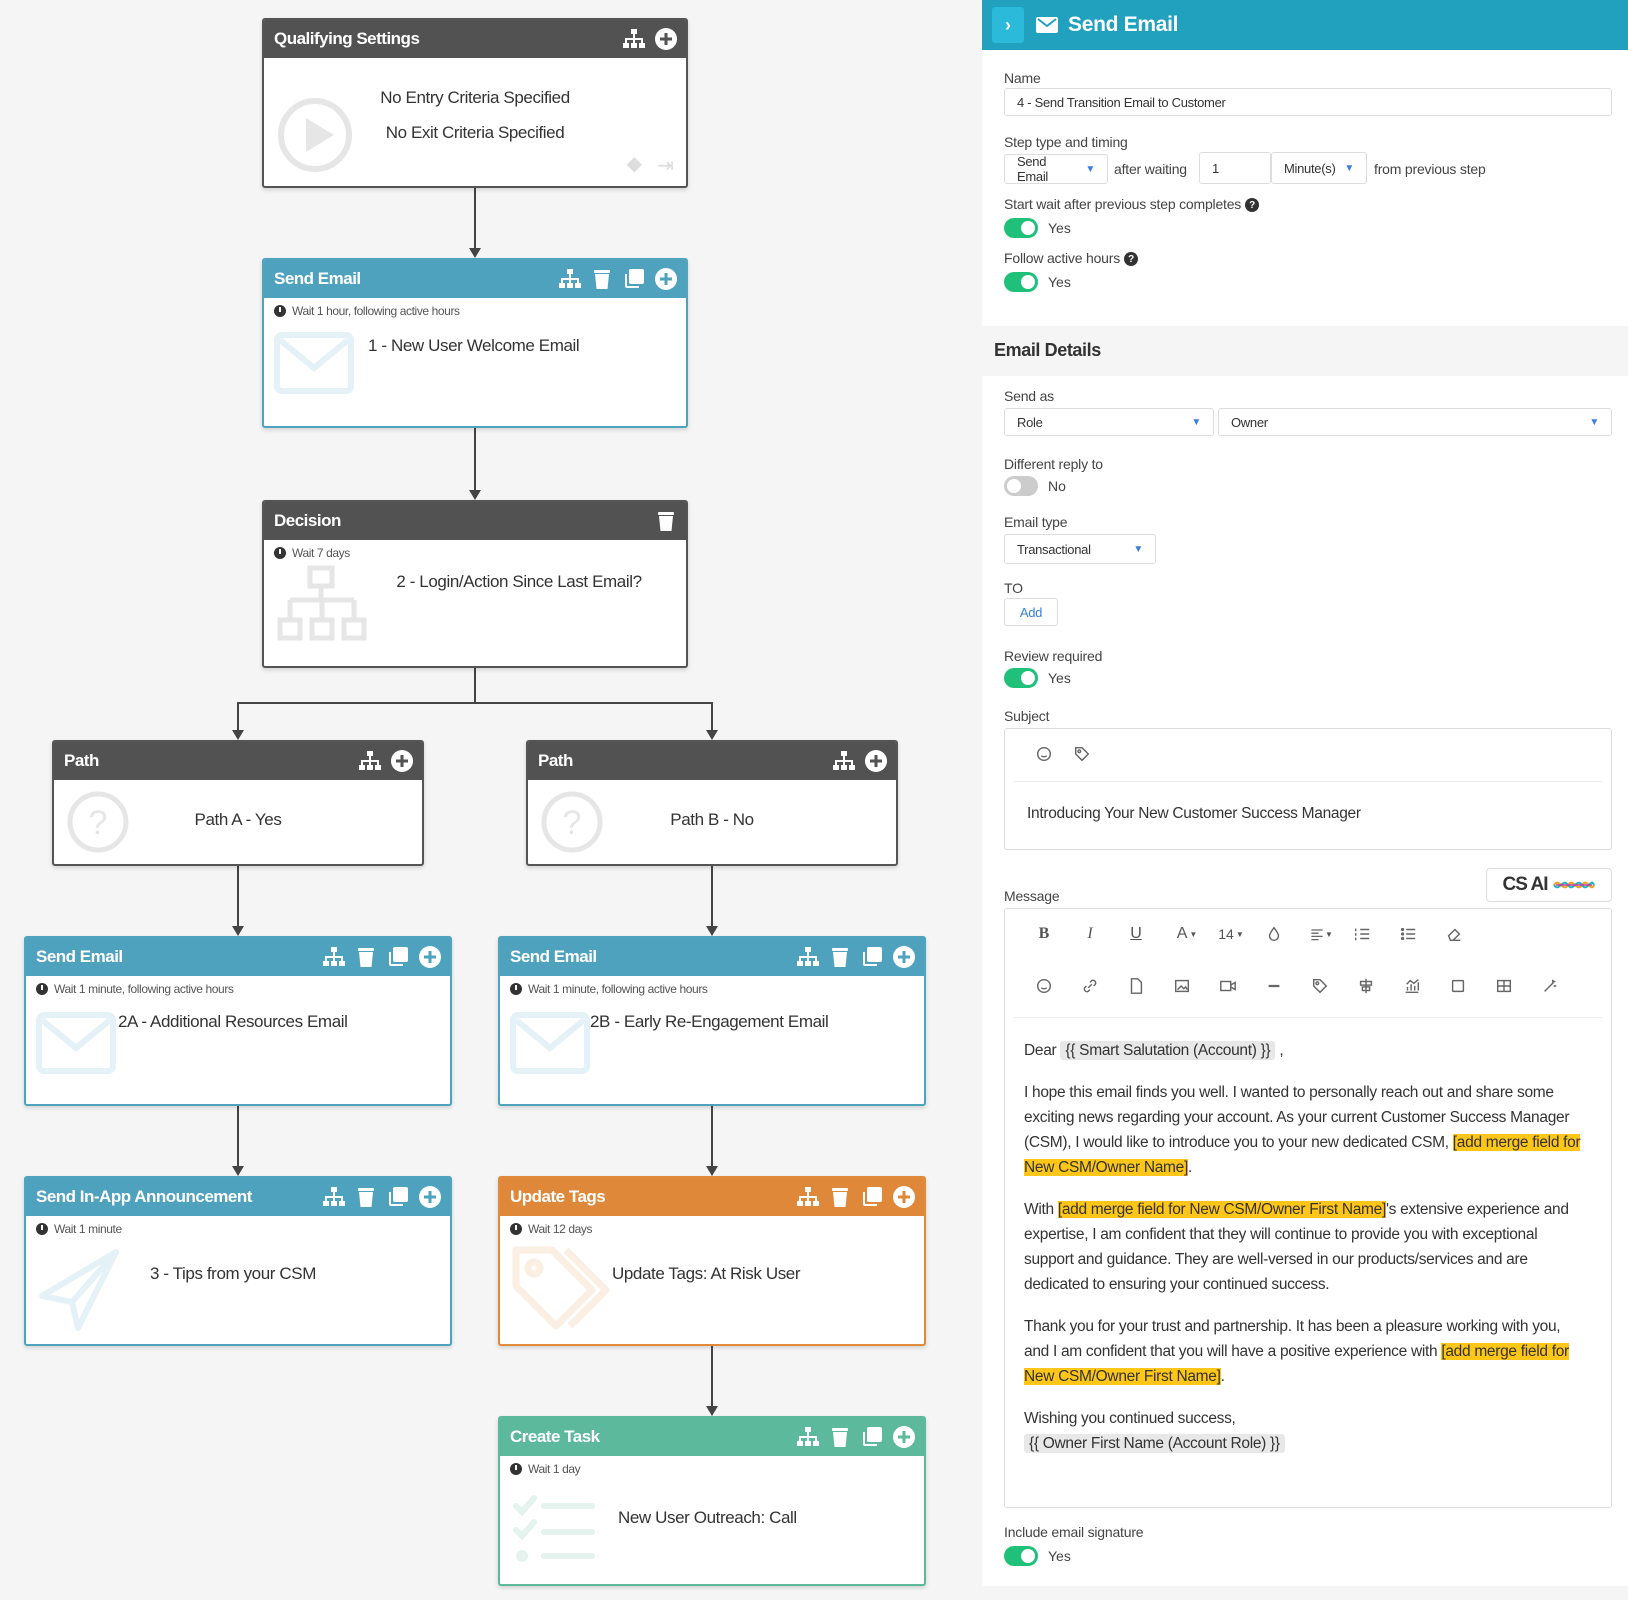  Describe the element at coordinates (1458, 986) in the screenshot. I see `square-icon` at that location.